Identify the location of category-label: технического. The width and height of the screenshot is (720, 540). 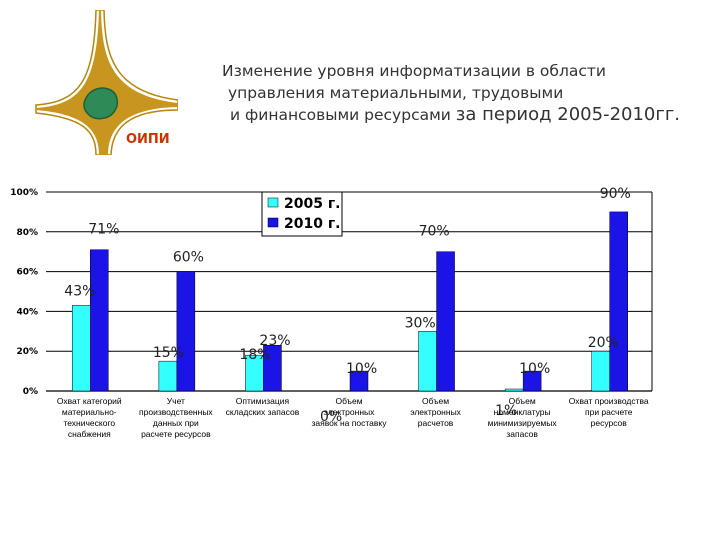
(89, 423).